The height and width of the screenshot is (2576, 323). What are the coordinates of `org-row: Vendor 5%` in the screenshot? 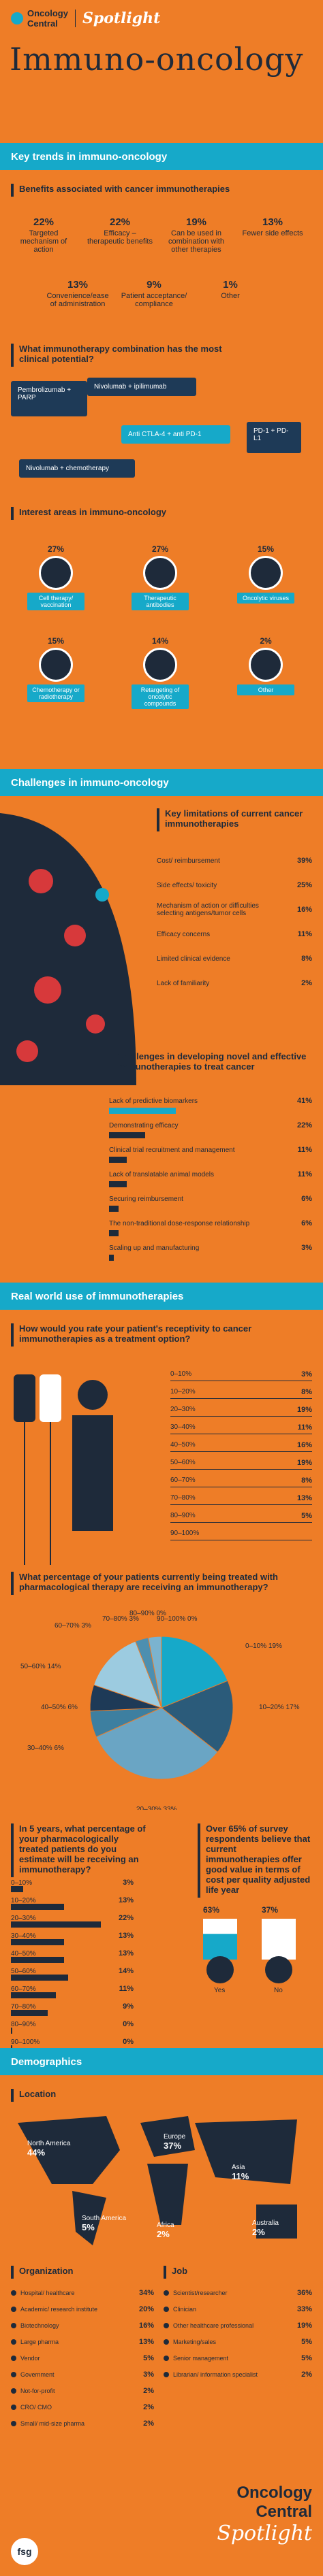 It's located at (82, 2358).